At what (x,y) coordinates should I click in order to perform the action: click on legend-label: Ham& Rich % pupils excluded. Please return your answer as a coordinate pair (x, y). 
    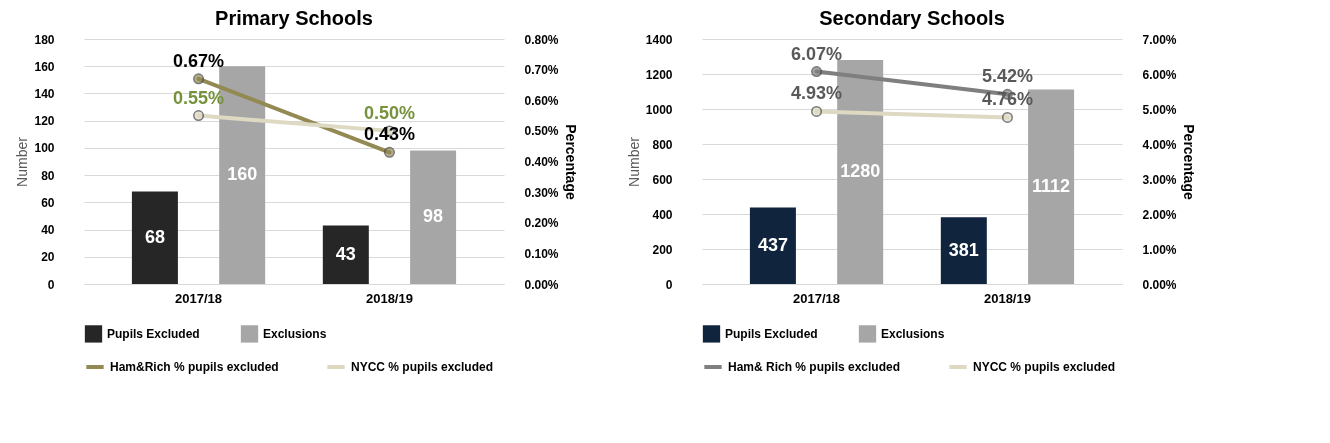
    Looking at the image, I should click on (814, 367).